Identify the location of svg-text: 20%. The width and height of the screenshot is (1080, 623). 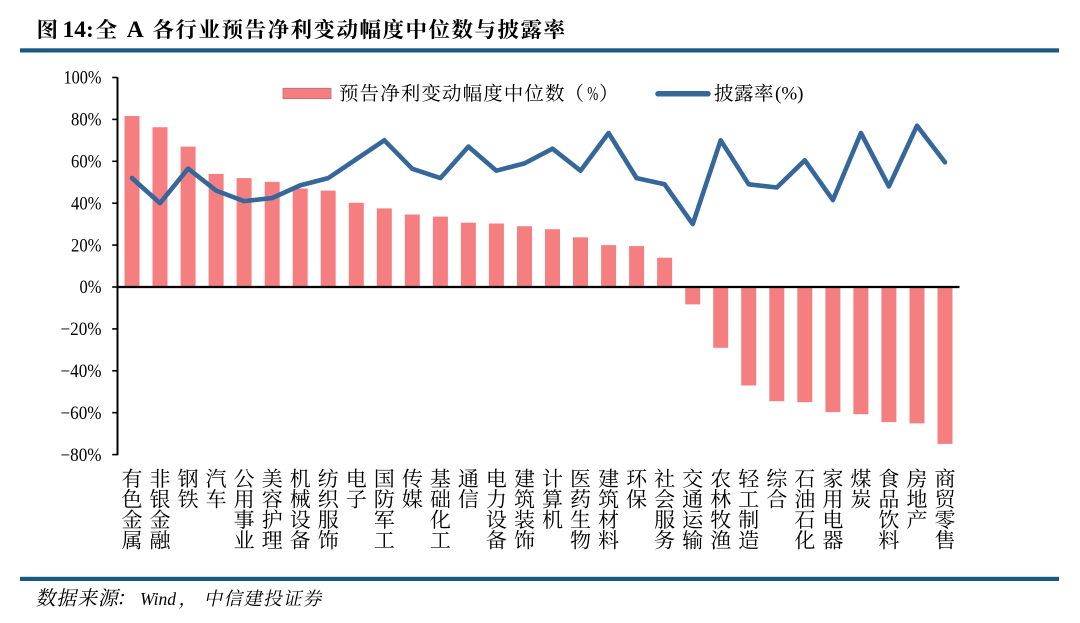
(86, 246).